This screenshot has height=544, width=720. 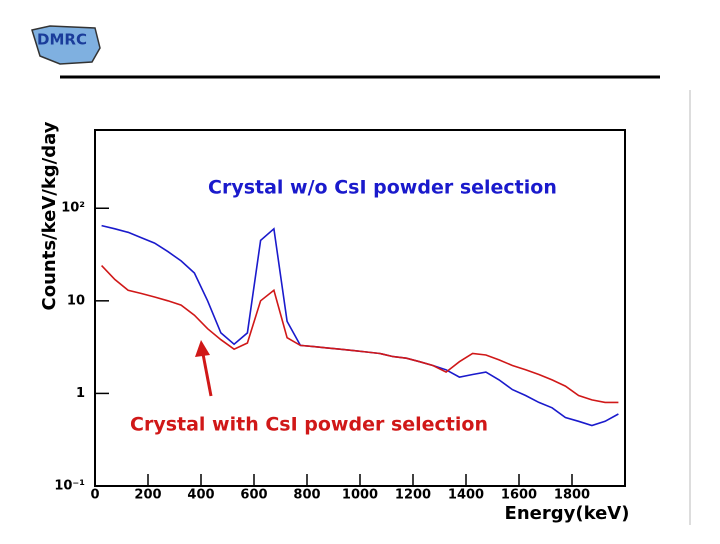 I want to click on arrow-shaft, so click(x=207, y=375).